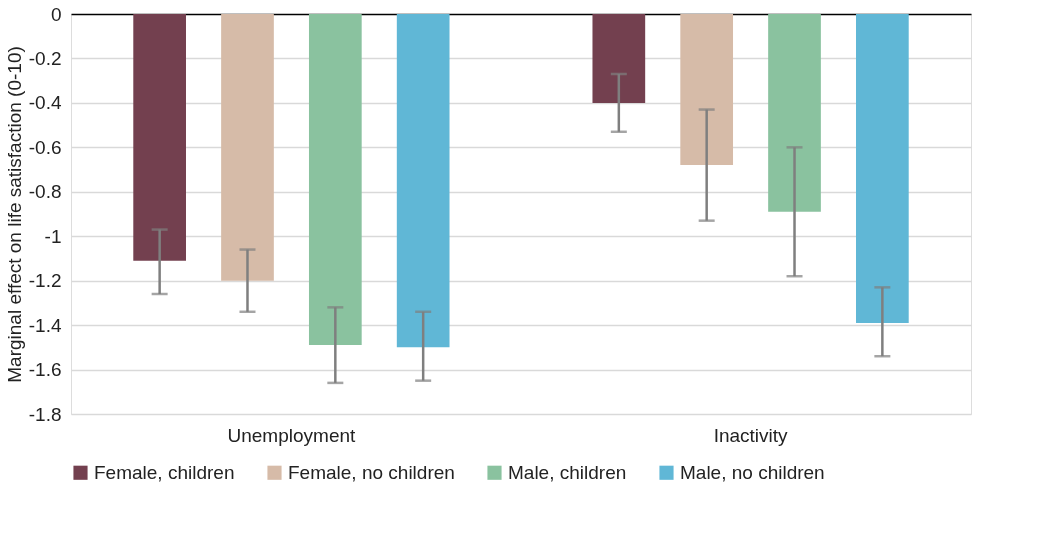  What do you see at coordinates (164, 472) in the screenshot?
I see `legend-label: Female, children` at bounding box center [164, 472].